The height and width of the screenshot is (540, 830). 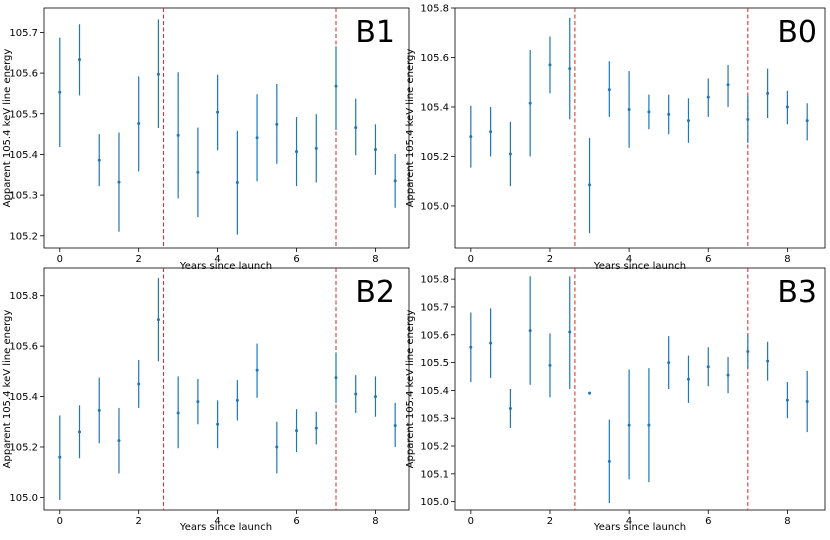 What do you see at coordinates (375, 32) in the screenshot?
I see `panel-label: B1` at bounding box center [375, 32].